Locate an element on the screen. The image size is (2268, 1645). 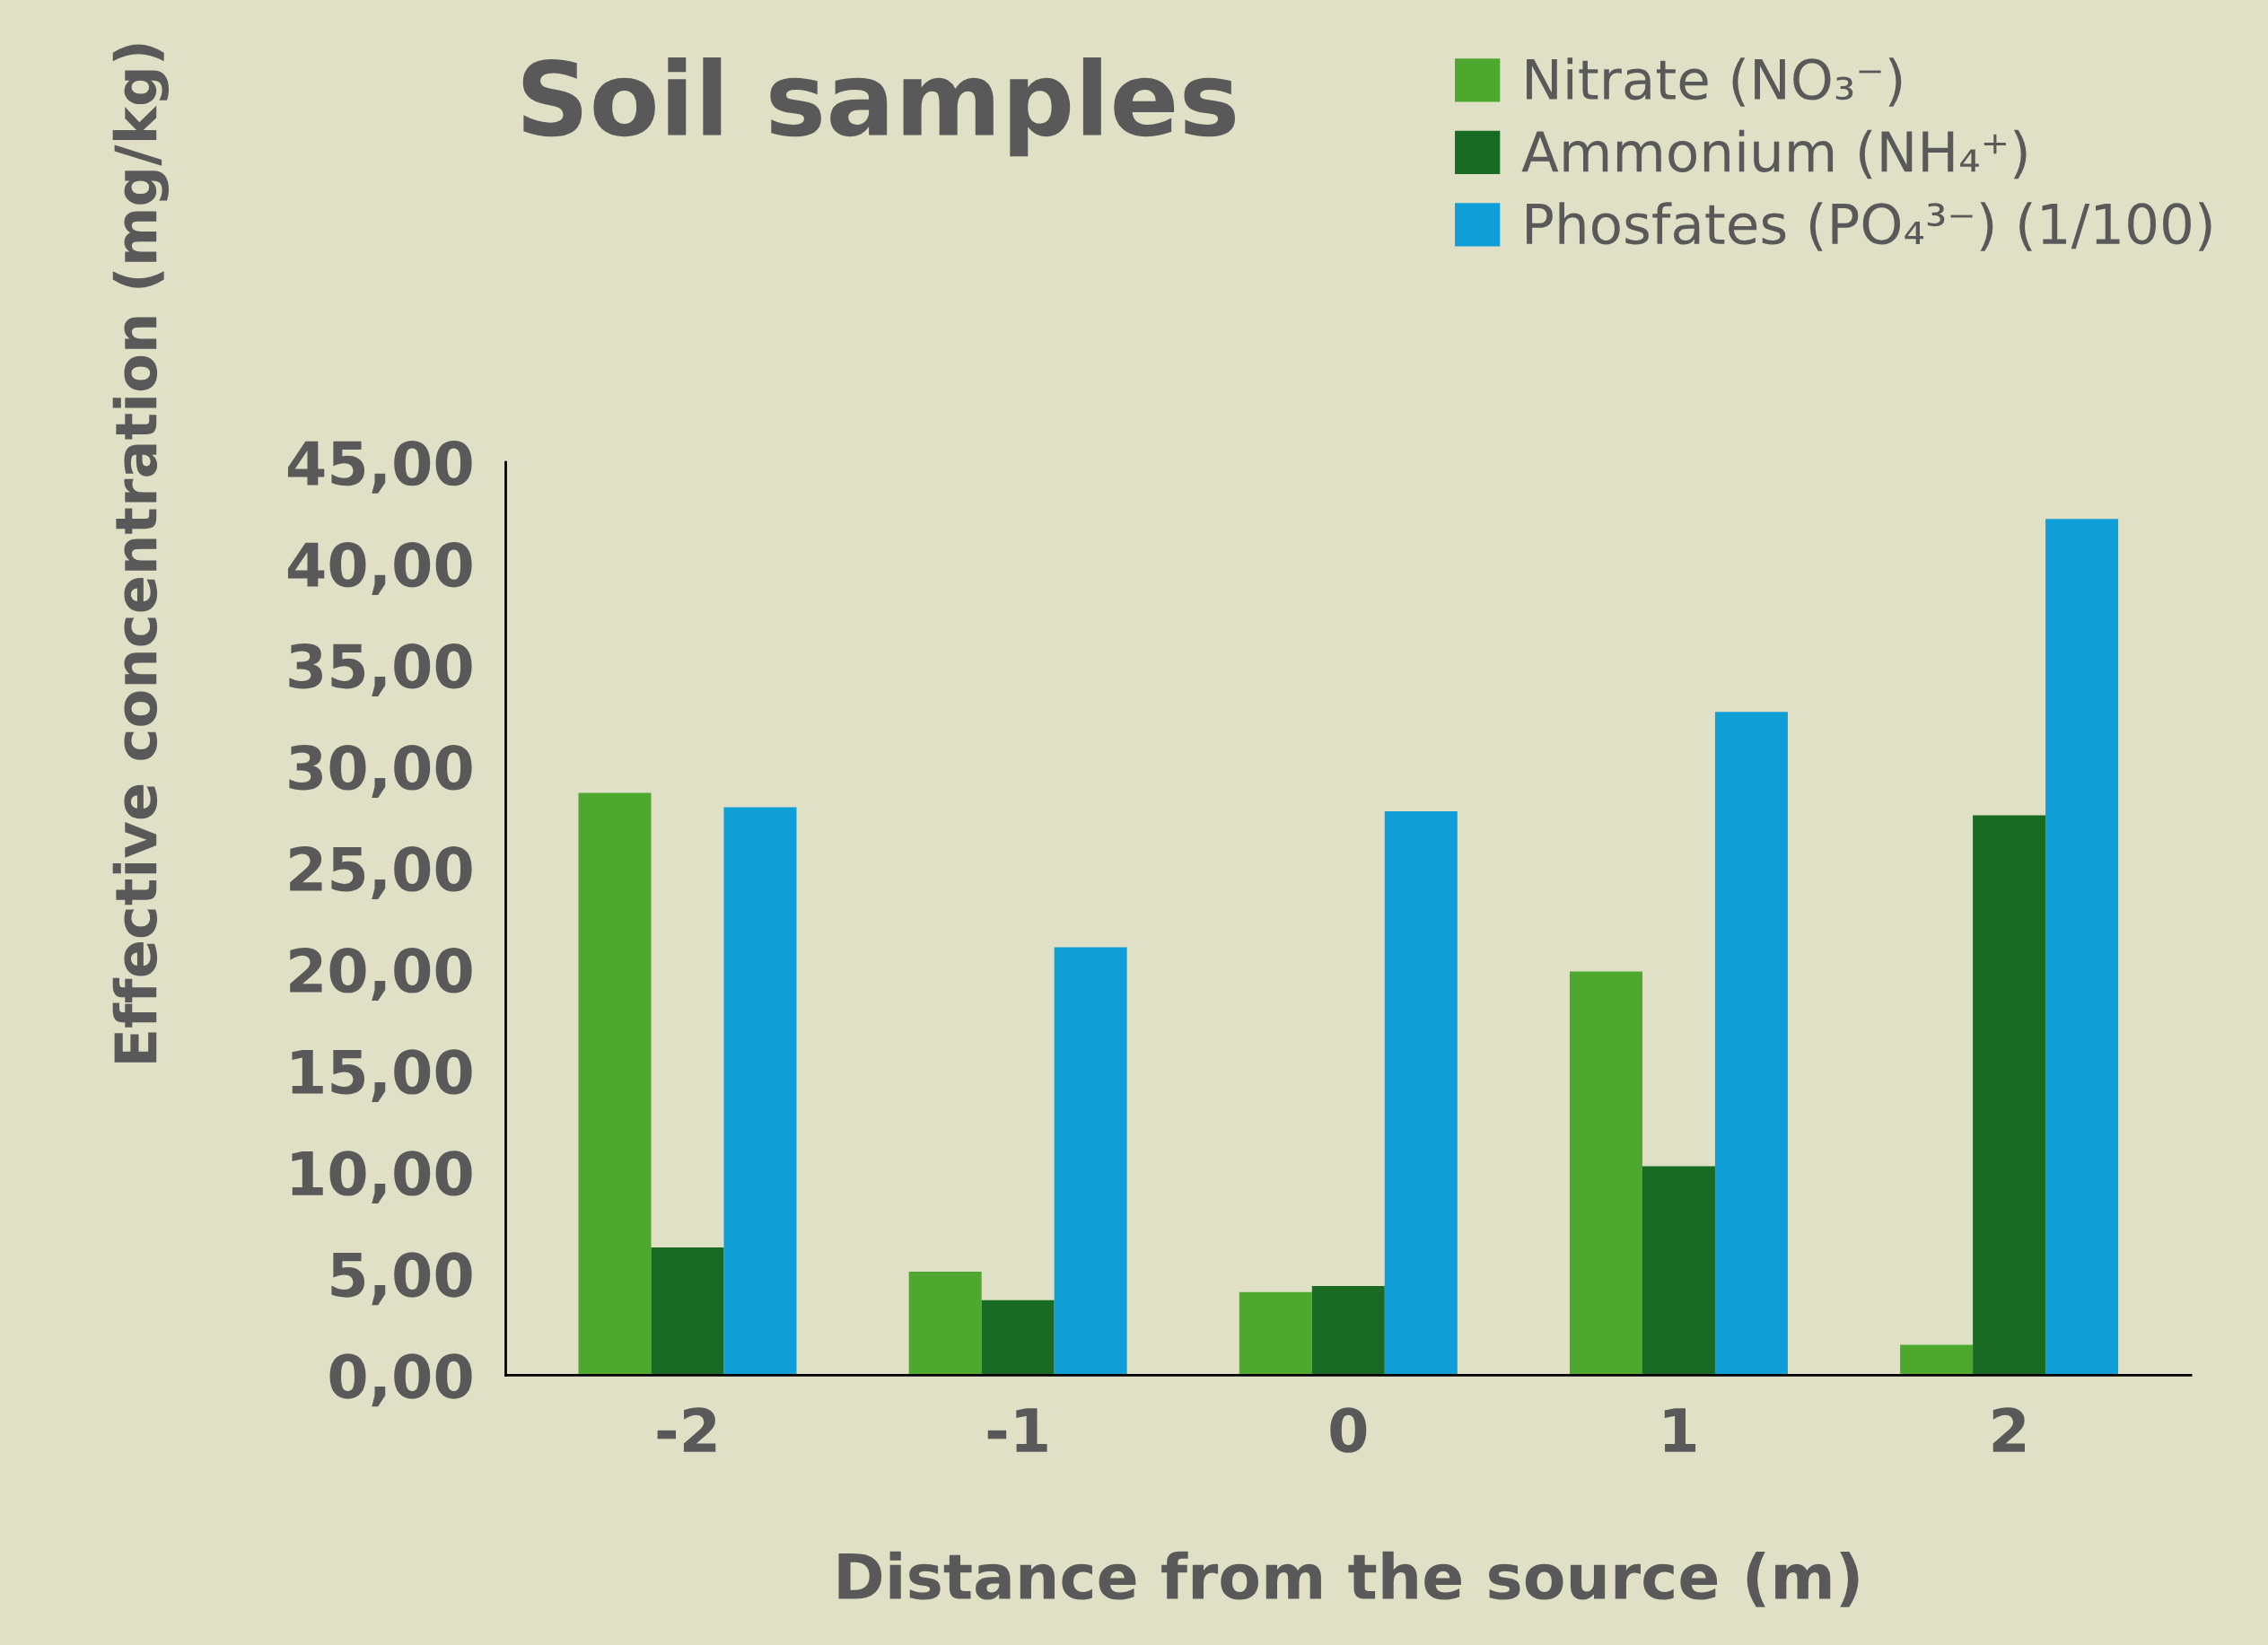
y-axis-title: Effective concentration (mg/kg) is located at coordinates (141, 553).